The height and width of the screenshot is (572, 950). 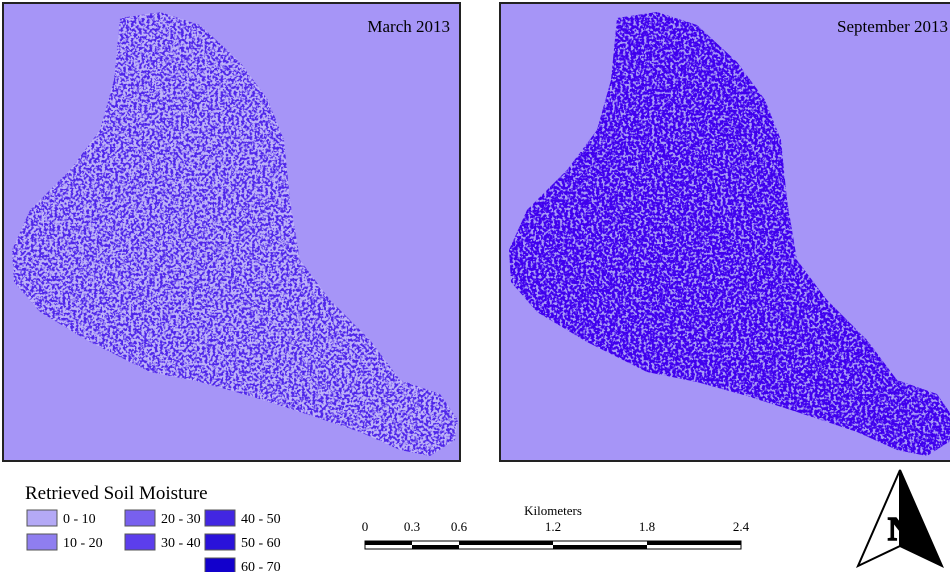 What do you see at coordinates (900, 529) in the screenshot?
I see `north-label: N` at bounding box center [900, 529].